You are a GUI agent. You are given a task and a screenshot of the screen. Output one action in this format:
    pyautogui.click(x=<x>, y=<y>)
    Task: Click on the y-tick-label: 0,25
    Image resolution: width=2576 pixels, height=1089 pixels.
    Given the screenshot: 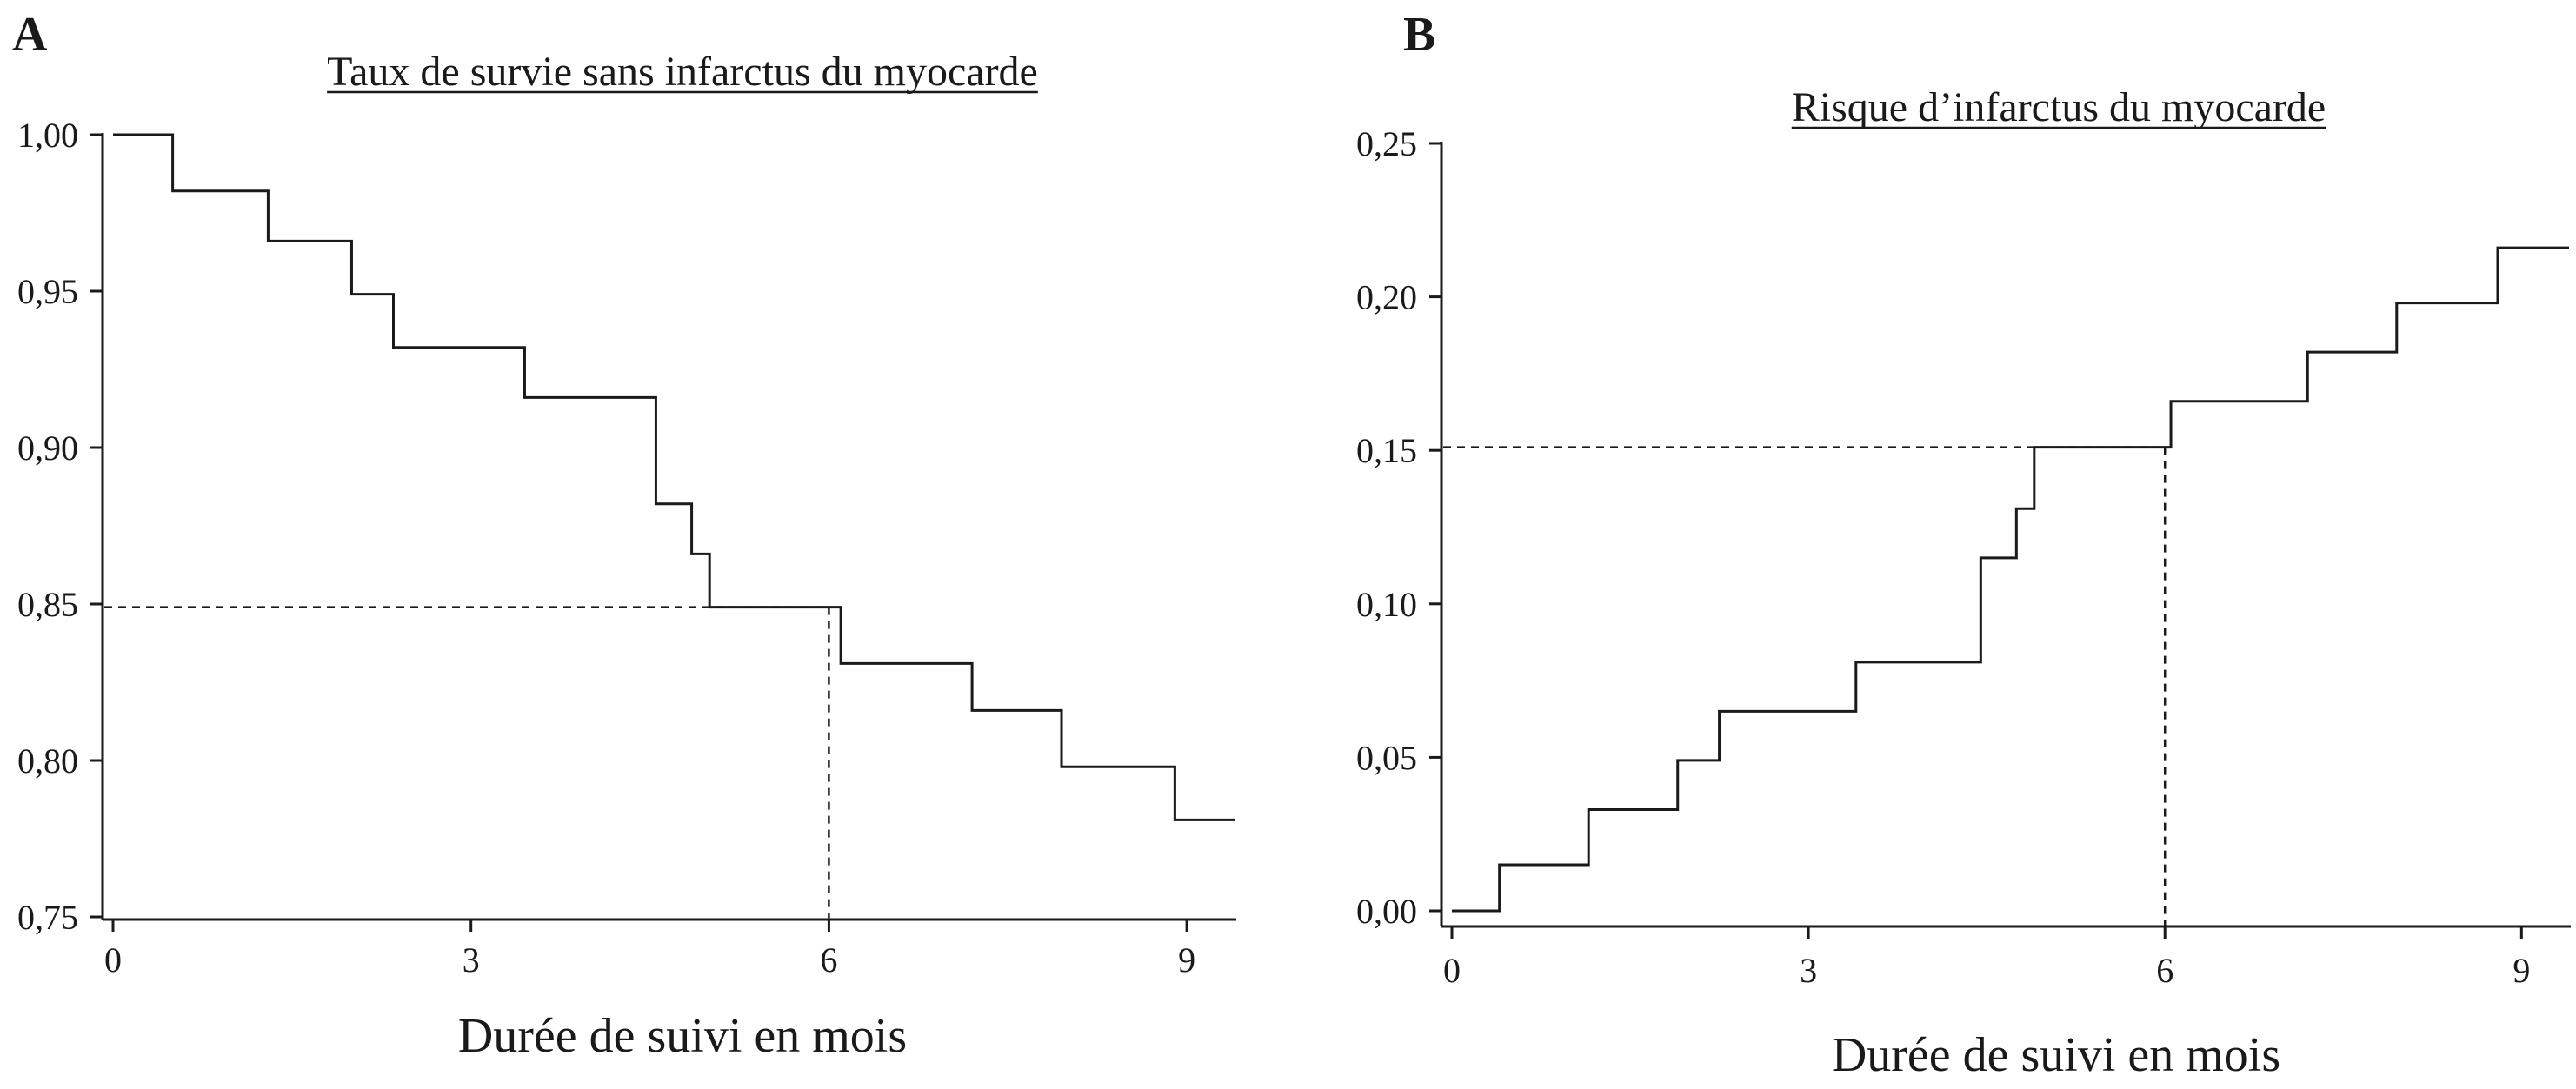 What is the action you would take?
    pyautogui.click(x=1386, y=143)
    